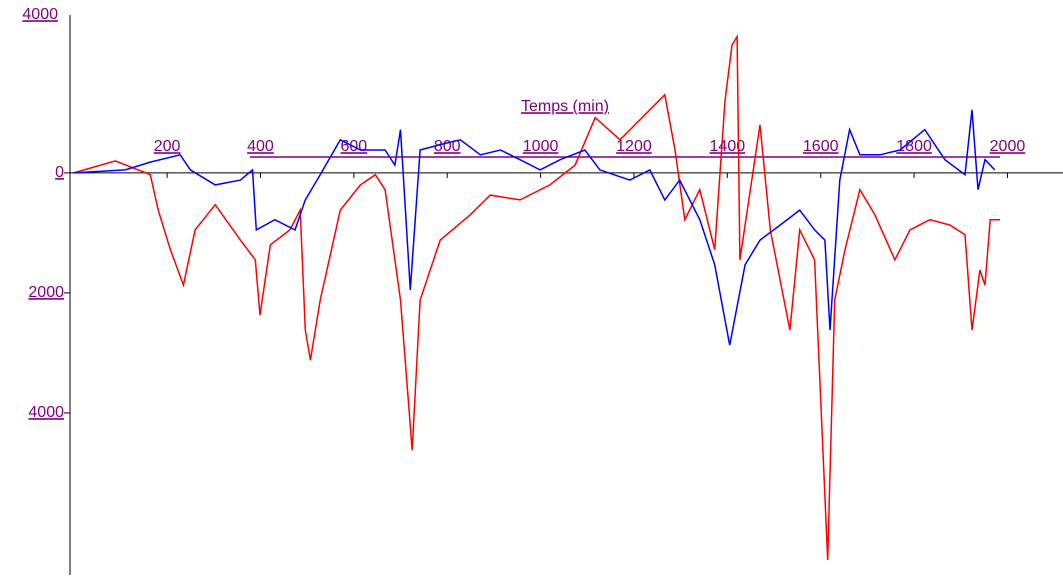  What do you see at coordinates (447, 146) in the screenshot?
I see `x-tick-label: 800` at bounding box center [447, 146].